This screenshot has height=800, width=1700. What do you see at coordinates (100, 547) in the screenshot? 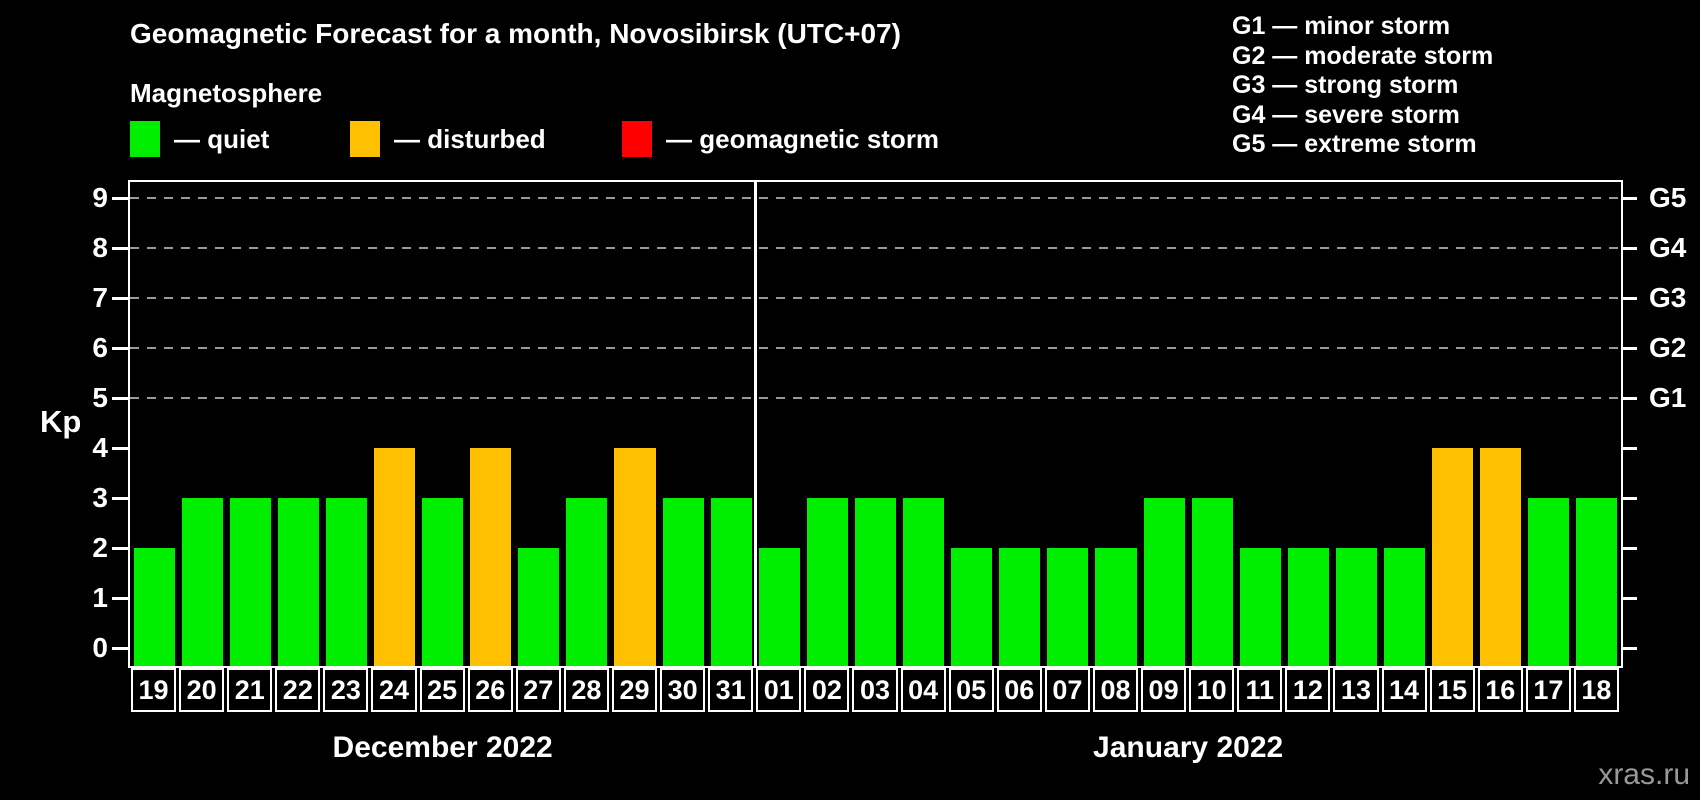
I see `y-axis-label-2: 2` at bounding box center [100, 547].